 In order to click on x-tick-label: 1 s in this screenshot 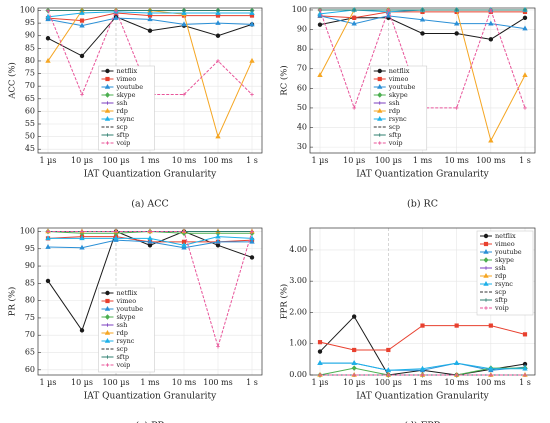, I will do `click(252, 382)`.